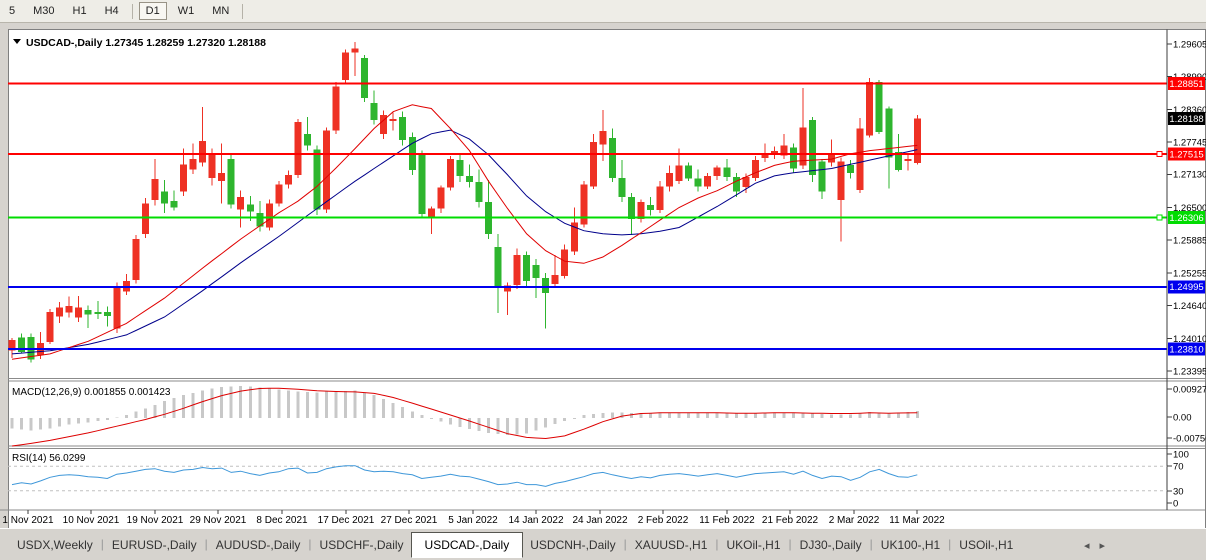  What do you see at coordinates (258, 544) in the screenshot?
I see `chart-tab-audusd-daily: AUDUSD-,Daily` at bounding box center [258, 544].